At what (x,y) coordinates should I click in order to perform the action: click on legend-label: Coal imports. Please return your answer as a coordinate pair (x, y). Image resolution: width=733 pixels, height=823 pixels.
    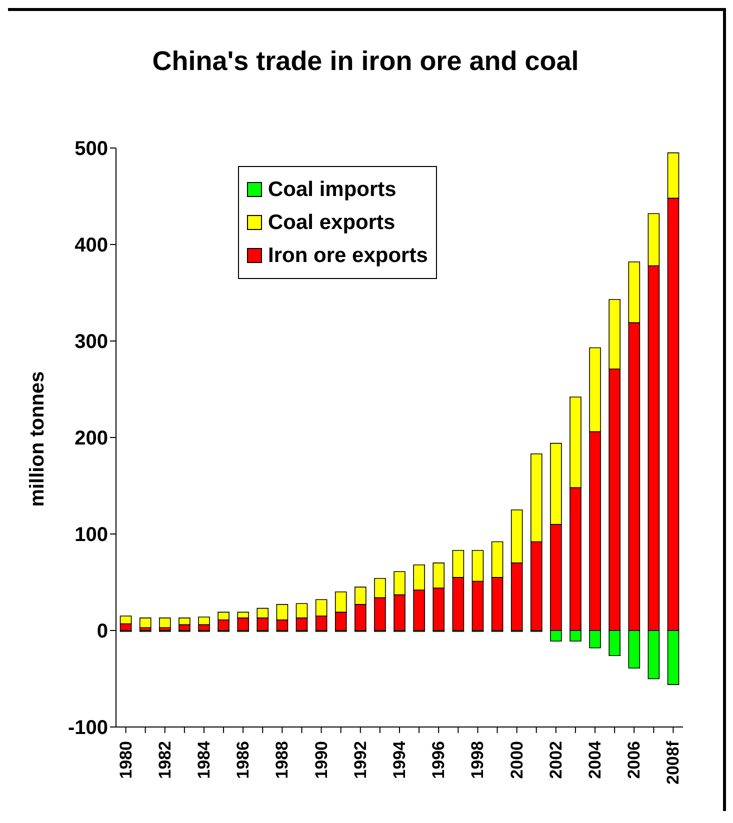
    Looking at the image, I should click on (332, 190).